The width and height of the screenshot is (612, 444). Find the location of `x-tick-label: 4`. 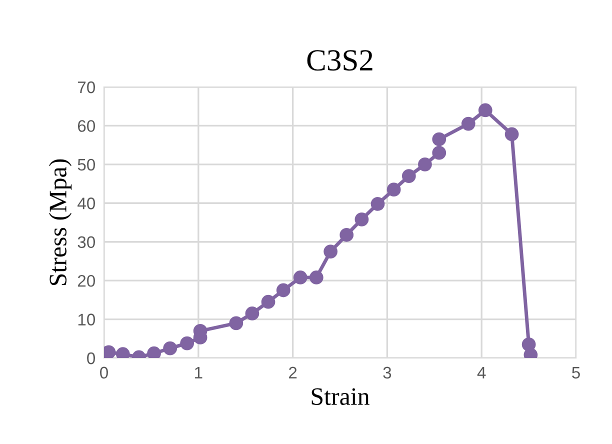

x-tick-label: 4 is located at coordinates (481, 372).